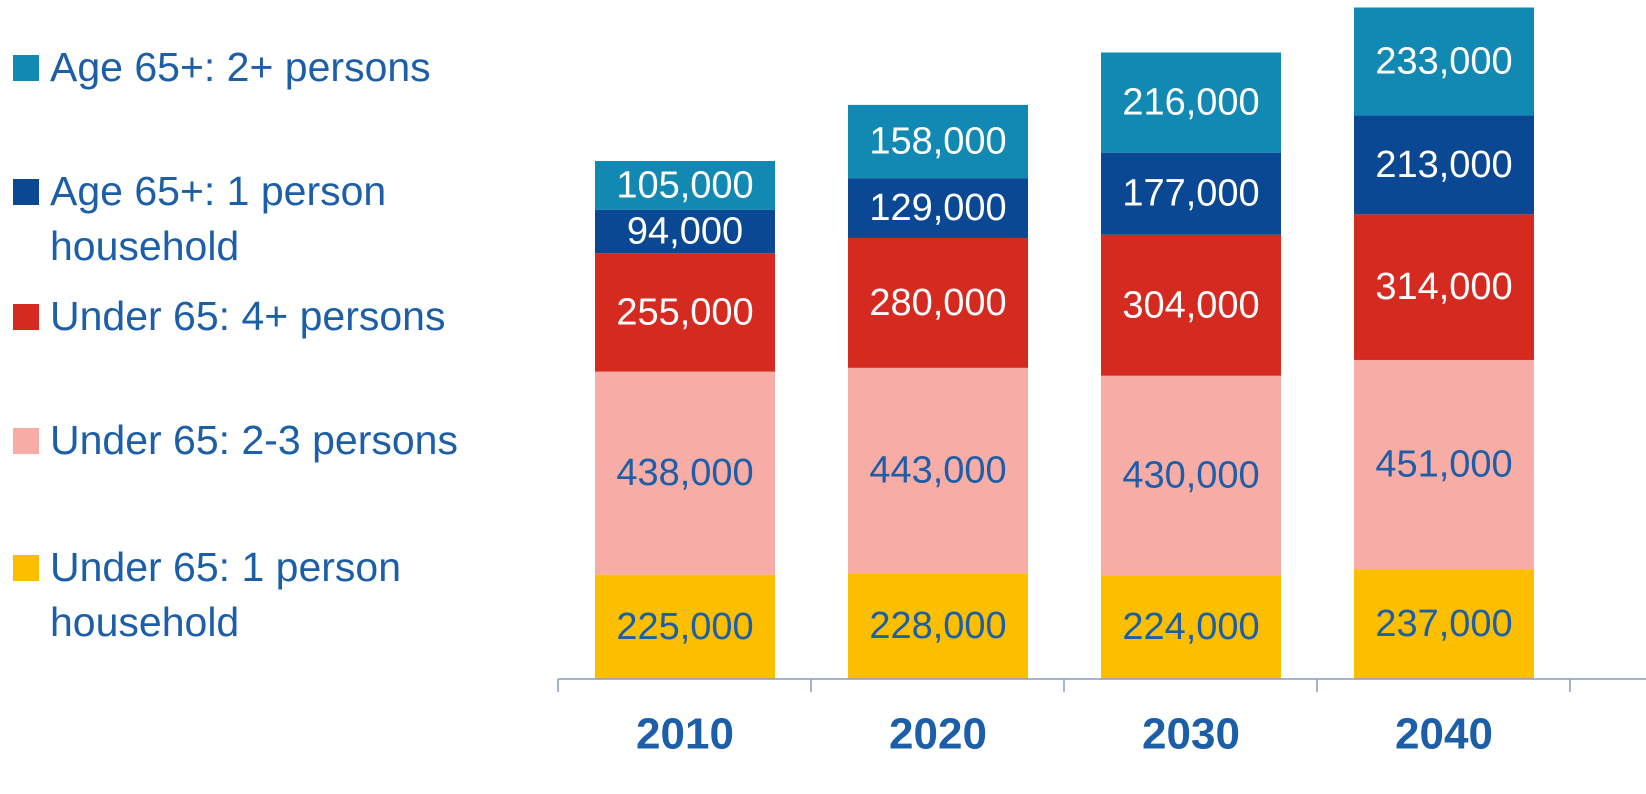  I want to click on legend-label: Under 65: 4+ persons, so click(248, 316).